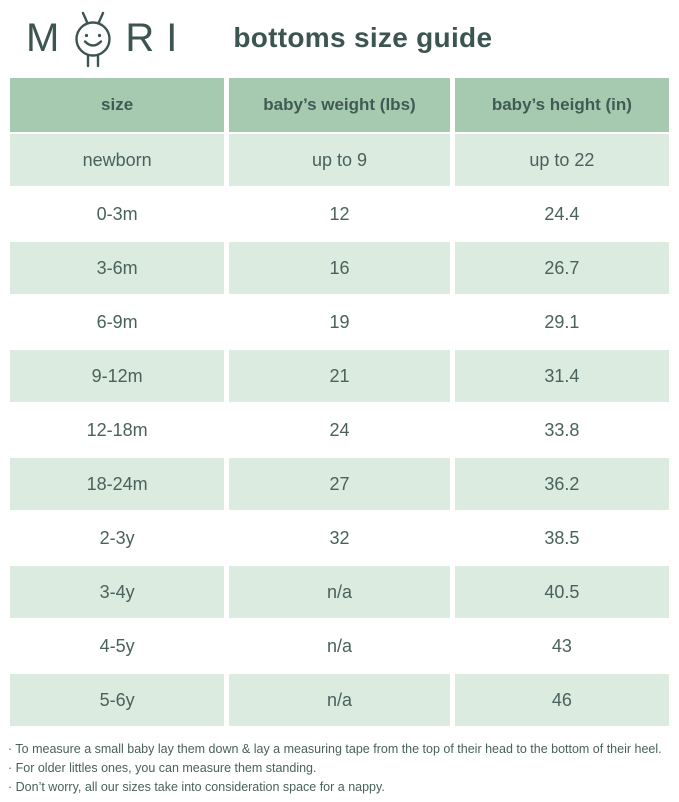  I want to click on column-header-height: baby’s height (in), so click(561, 105).